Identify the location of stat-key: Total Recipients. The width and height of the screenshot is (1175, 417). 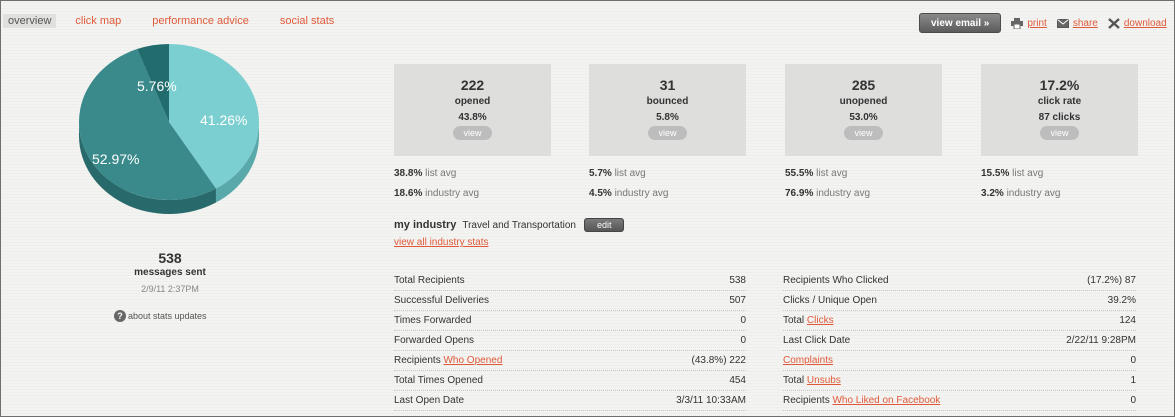
(429, 280).